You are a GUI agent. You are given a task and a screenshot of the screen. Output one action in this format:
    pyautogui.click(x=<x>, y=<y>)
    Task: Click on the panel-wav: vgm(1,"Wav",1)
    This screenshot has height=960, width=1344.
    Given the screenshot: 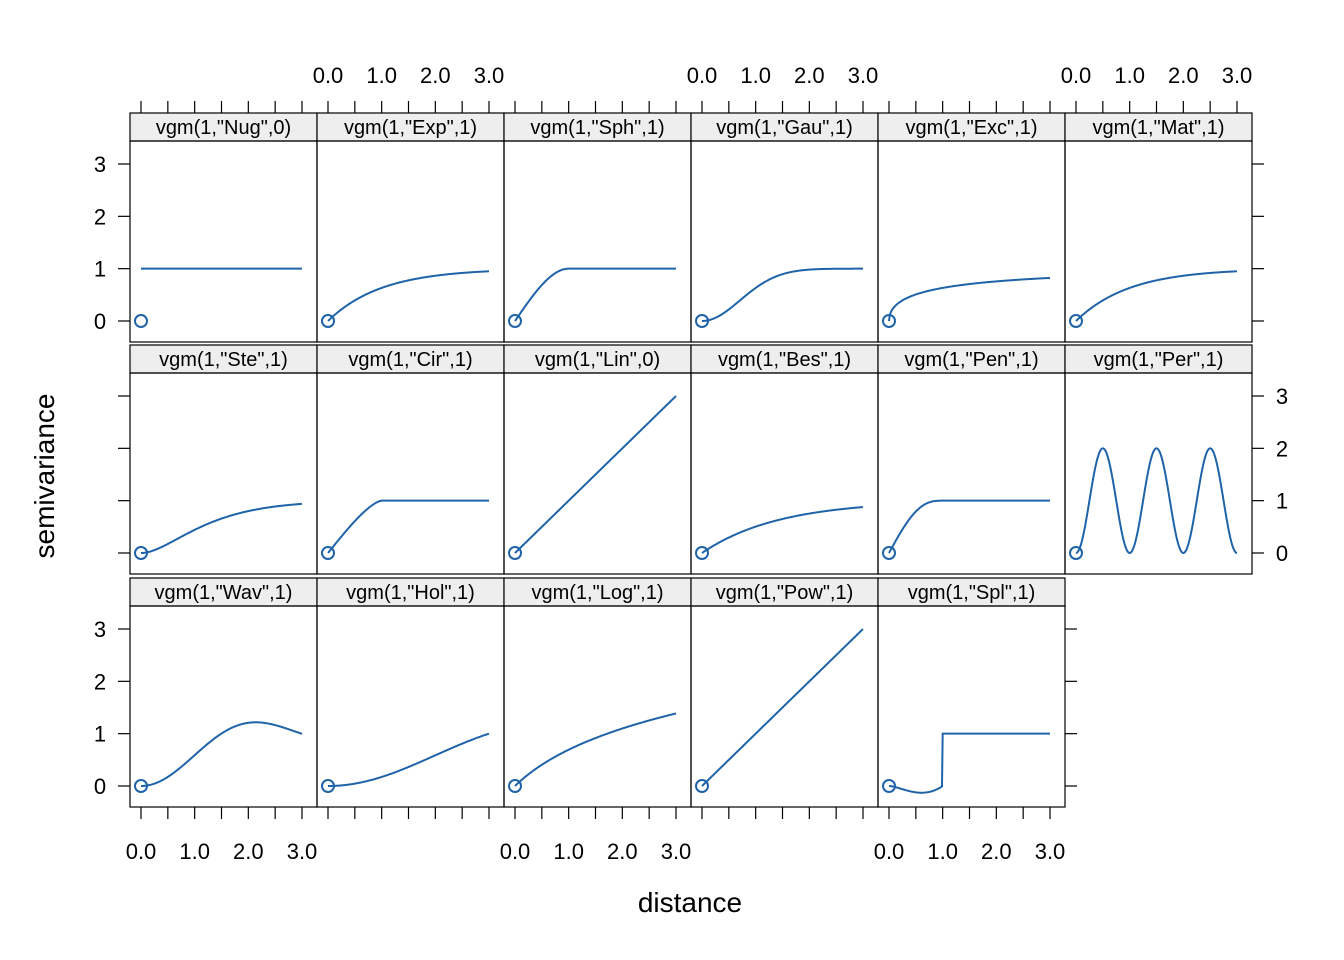 What is the action you would take?
    pyautogui.click(x=223, y=692)
    